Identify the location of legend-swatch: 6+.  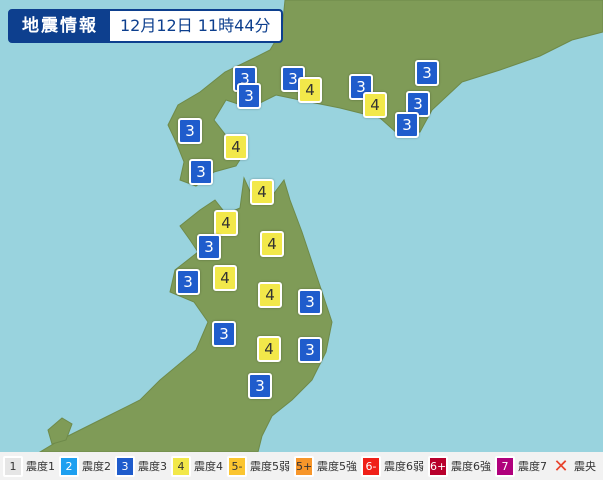
(438, 466).